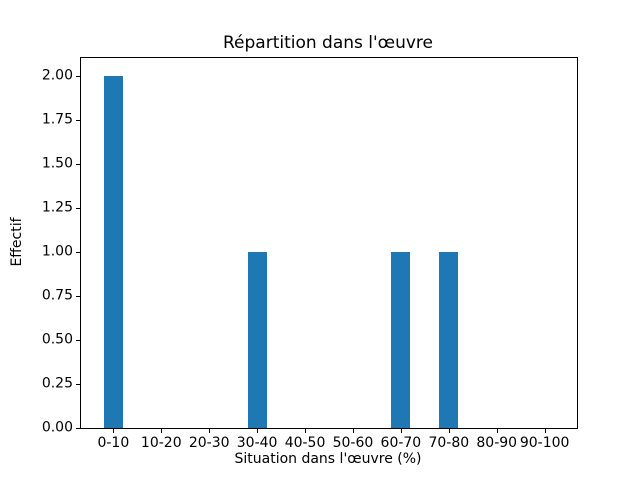 This screenshot has width=640, height=480. What do you see at coordinates (327, 43) in the screenshot?
I see `chart-title: Répartition dans l'œuvre` at bounding box center [327, 43].